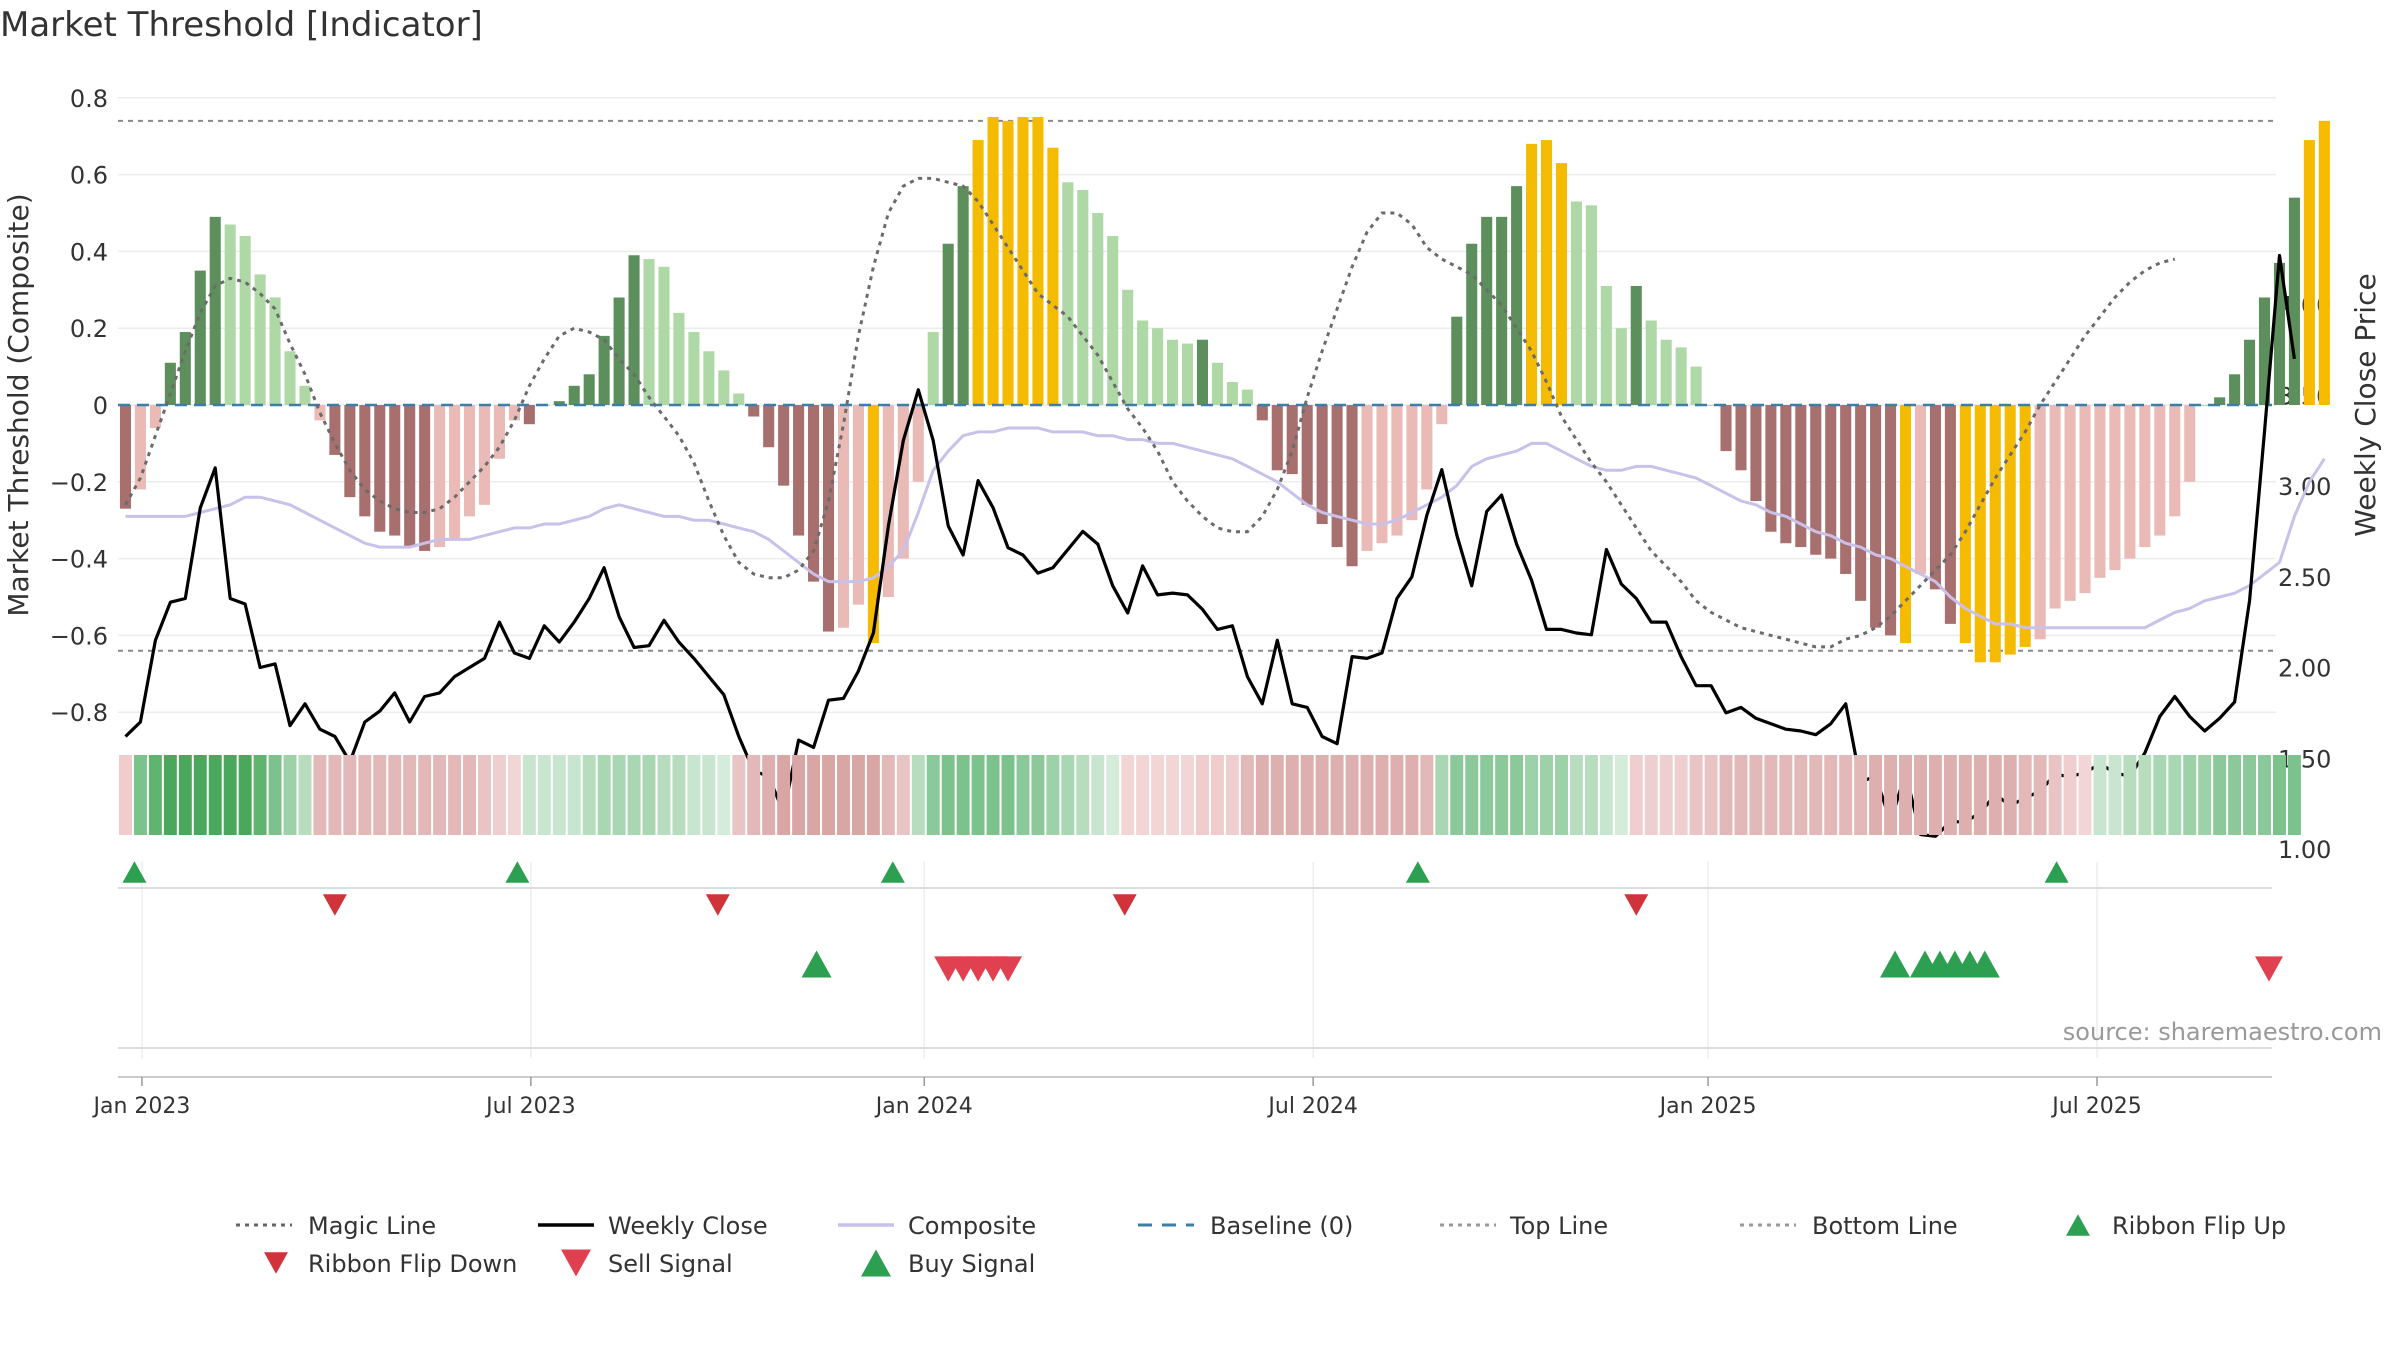  What do you see at coordinates (79, 560) in the screenshot?
I see `left-tick-label: −0.4` at bounding box center [79, 560].